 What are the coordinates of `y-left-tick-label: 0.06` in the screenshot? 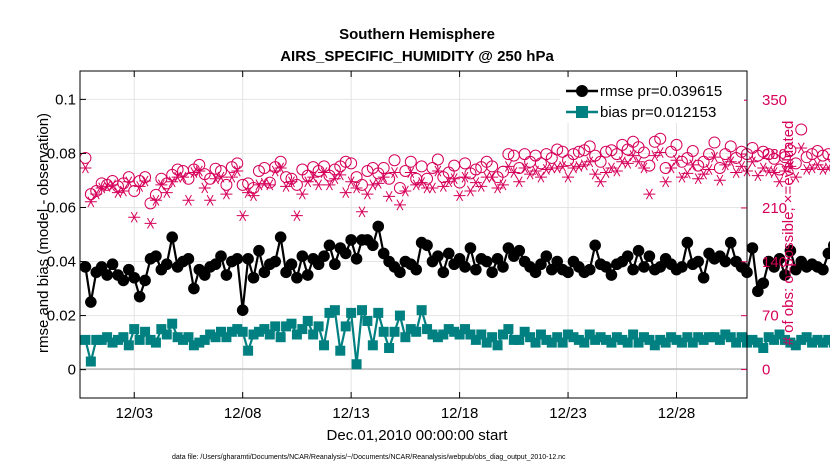 It's located at (61, 207).